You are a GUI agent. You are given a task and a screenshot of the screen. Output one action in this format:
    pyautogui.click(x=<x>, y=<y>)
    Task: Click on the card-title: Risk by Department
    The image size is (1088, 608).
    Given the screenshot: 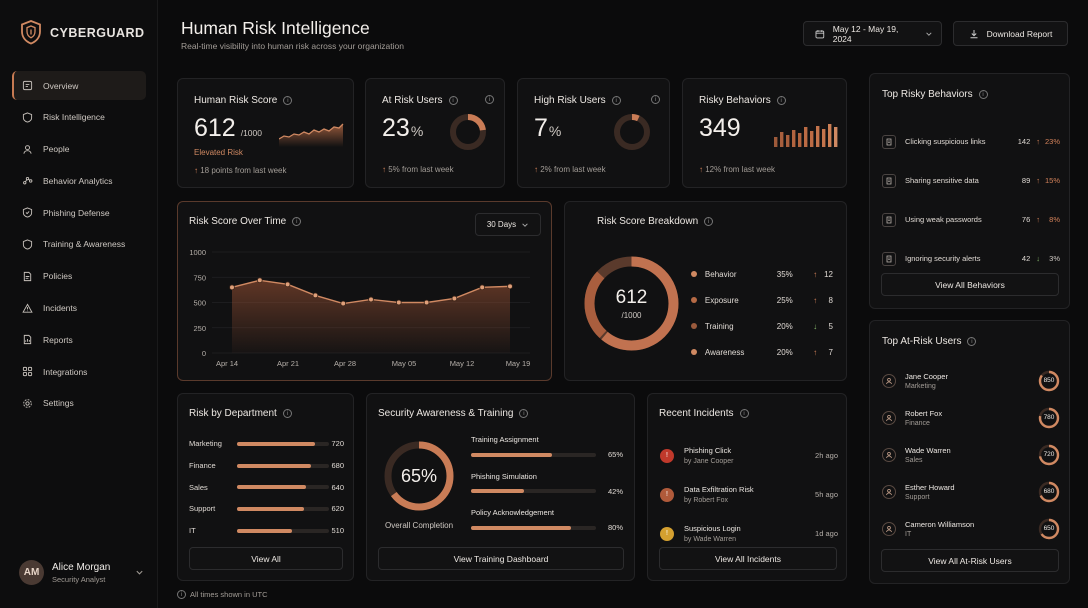 What is the action you would take?
    pyautogui.click(x=233, y=413)
    